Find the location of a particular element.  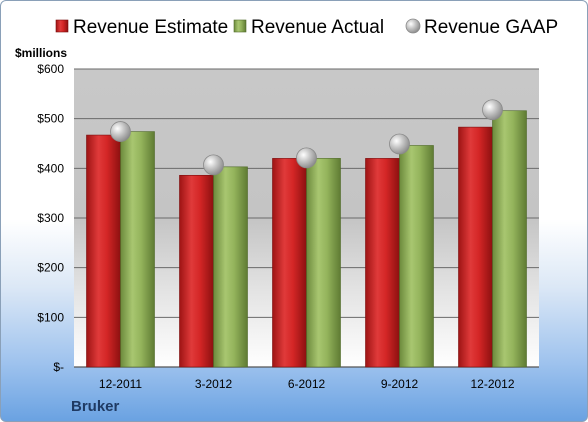

x-tick-label: 6-2012 is located at coordinates (307, 384).